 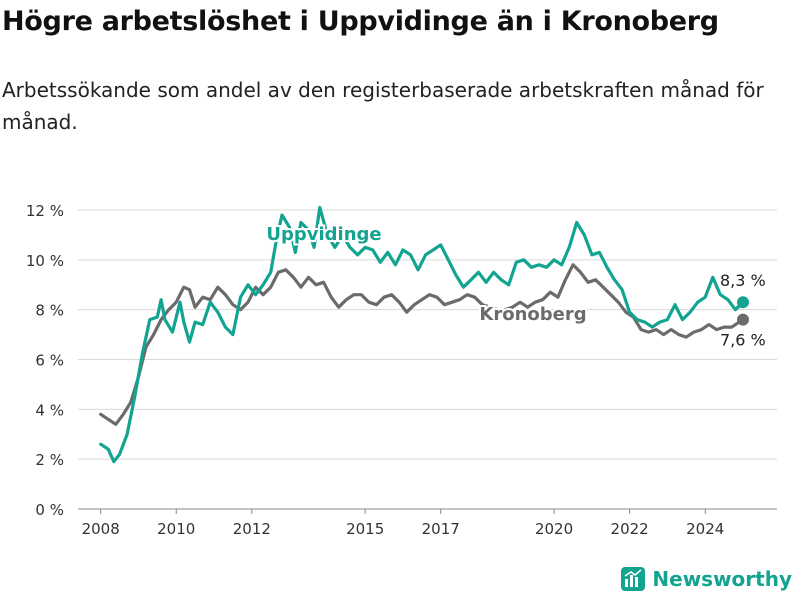 What do you see at coordinates (742, 302) in the screenshot?
I see `uppvidinge-end-point` at bounding box center [742, 302].